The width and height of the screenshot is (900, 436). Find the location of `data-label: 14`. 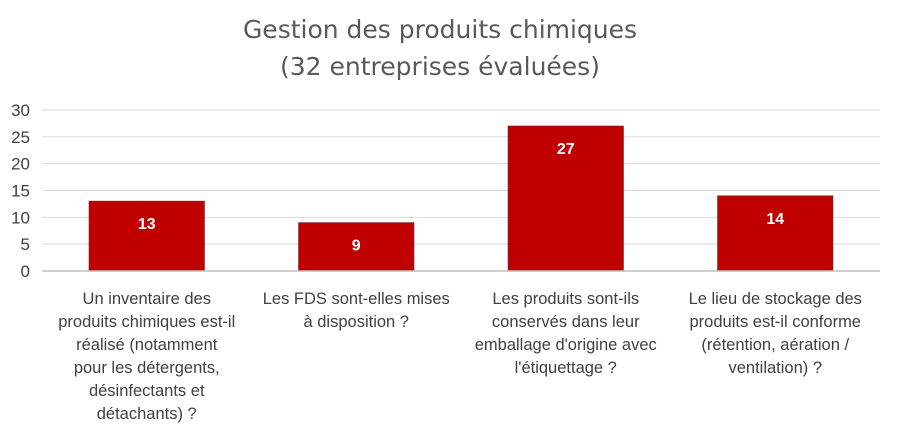

data-label: 14 is located at coordinates (775, 219).